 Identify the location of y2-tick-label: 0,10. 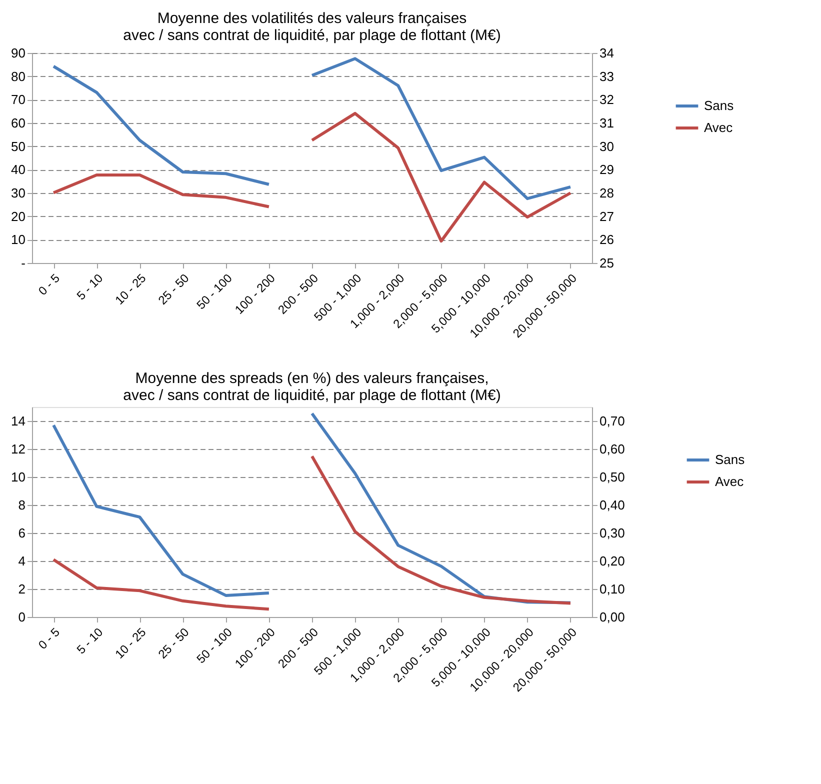
(612, 589).